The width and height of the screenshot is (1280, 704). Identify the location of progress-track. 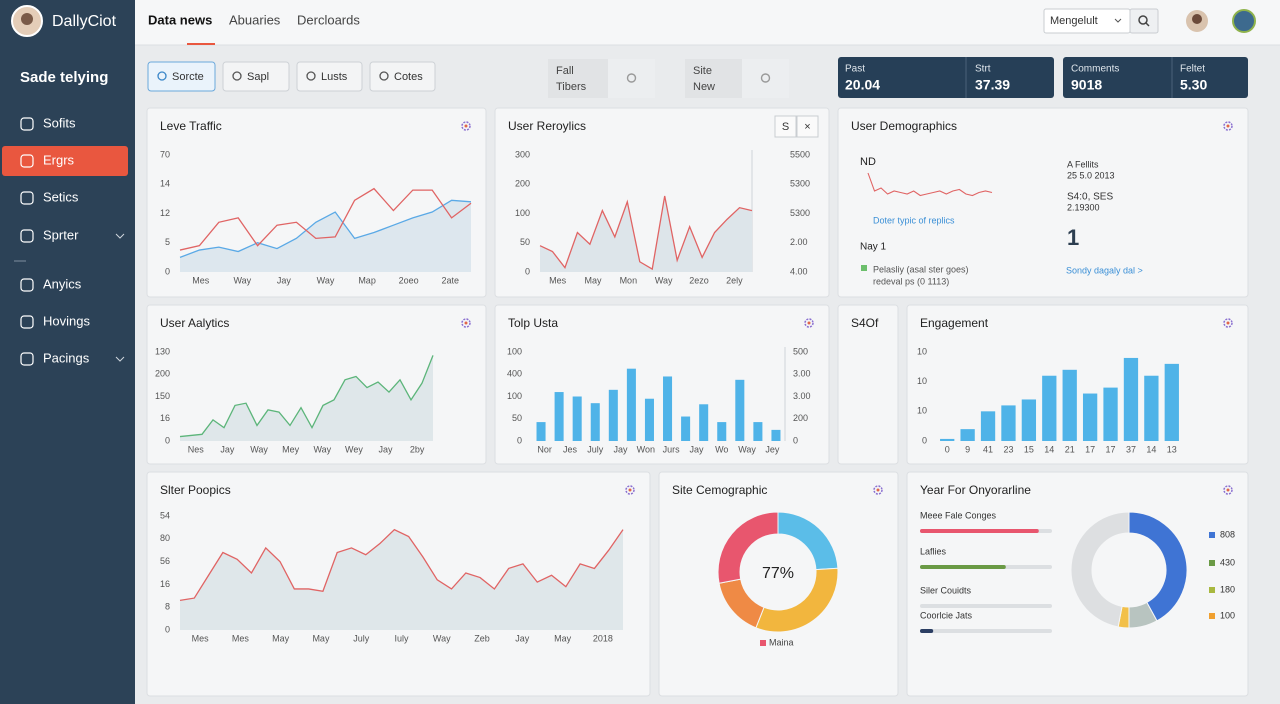
(986, 631).